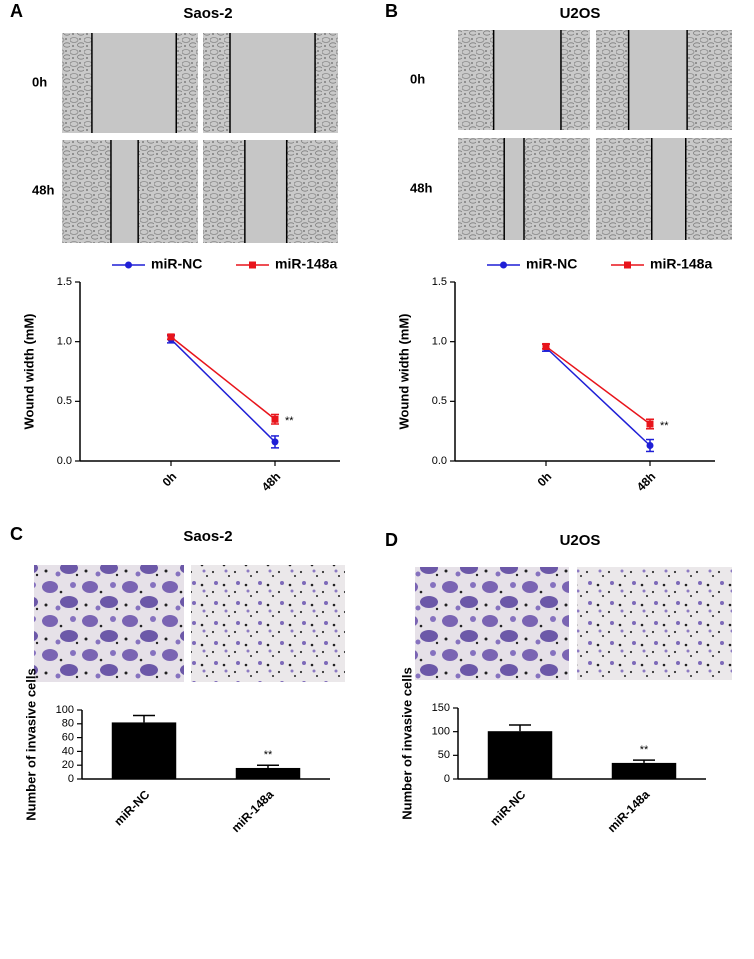  What do you see at coordinates (391, 11) in the screenshot?
I see `panel-label: B` at bounding box center [391, 11].